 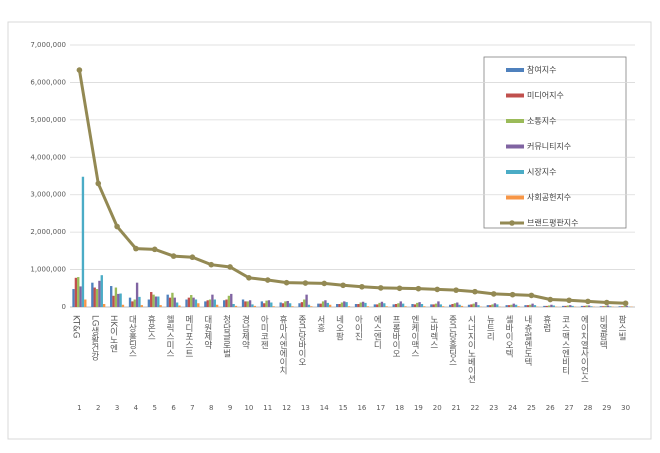 I want to click on rank-label: 22, so click(x=474, y=408).